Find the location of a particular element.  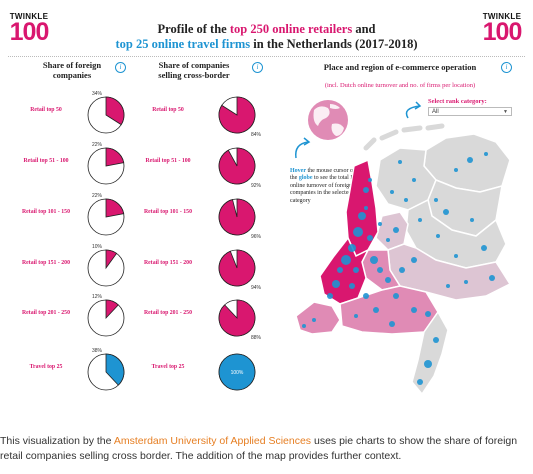

cross-border-pct-label: 84% is located at coordinates (256, 135).